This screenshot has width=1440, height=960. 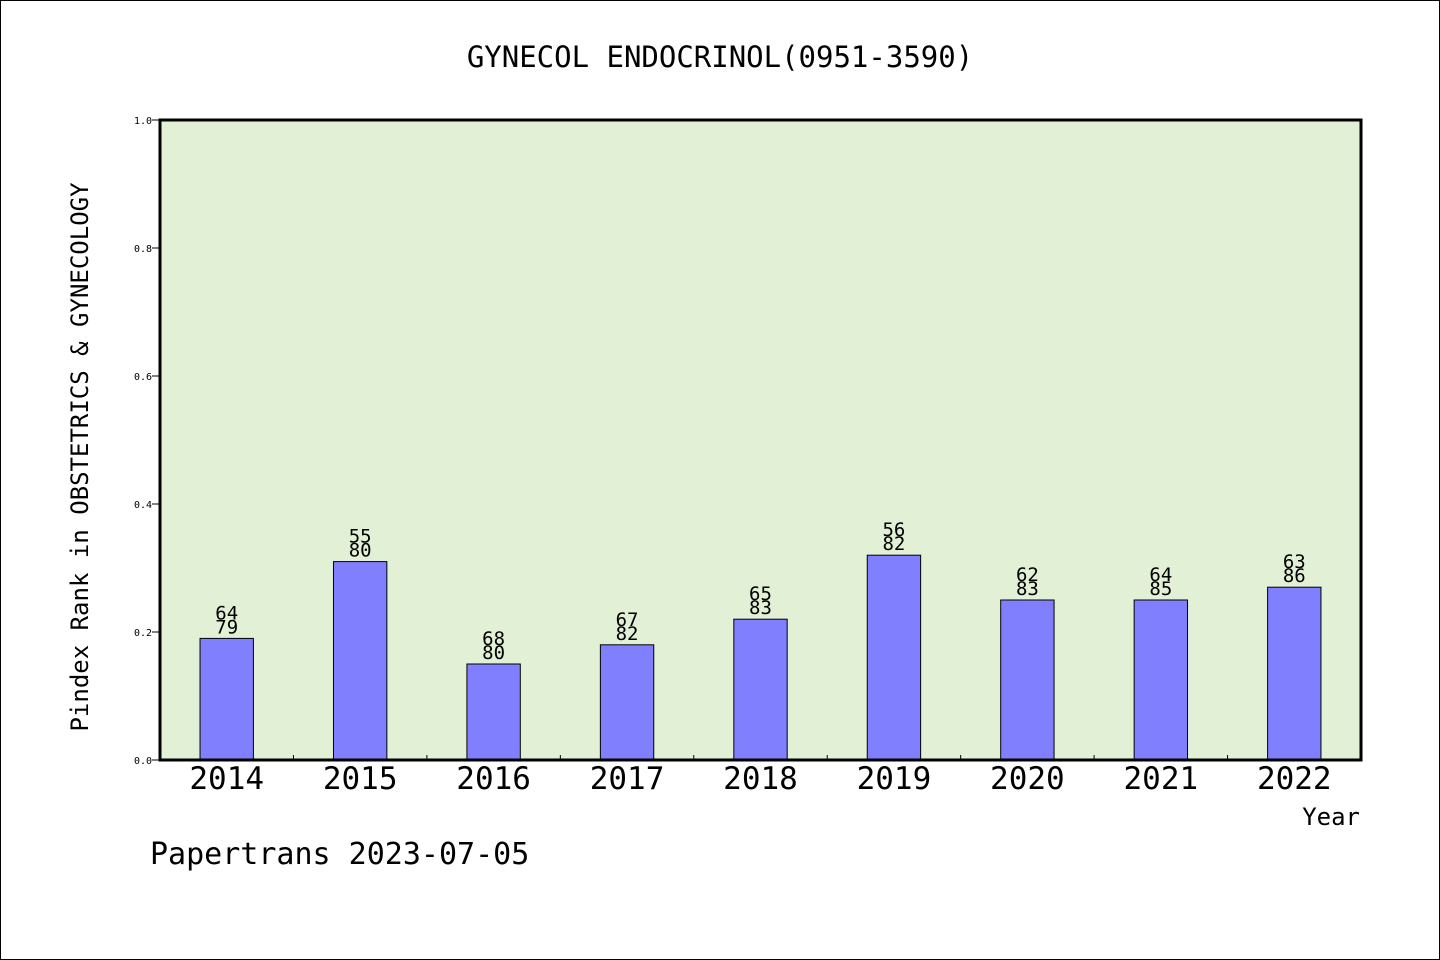 I want to click on y-tick-label: 0.0, so click(x=143, y=761).